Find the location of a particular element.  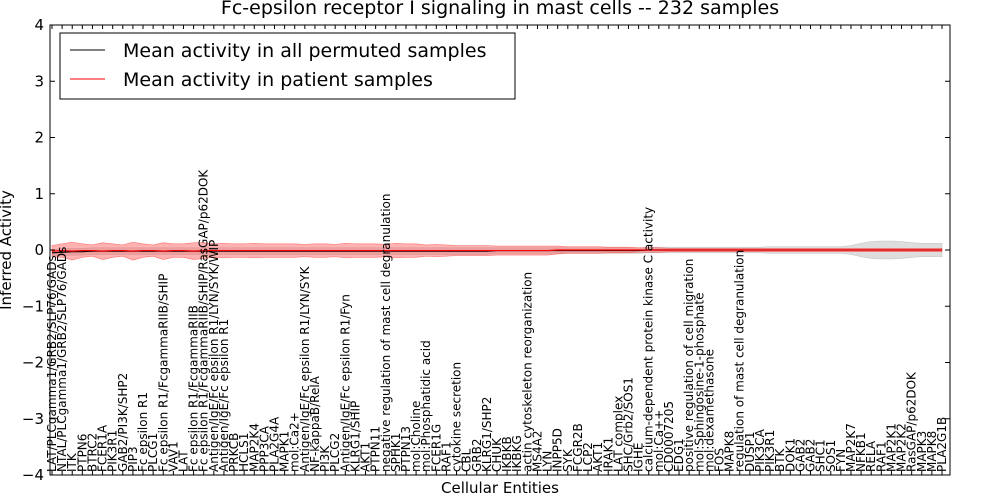

x-tick-label: FYN is located at coordinates (841, 460).